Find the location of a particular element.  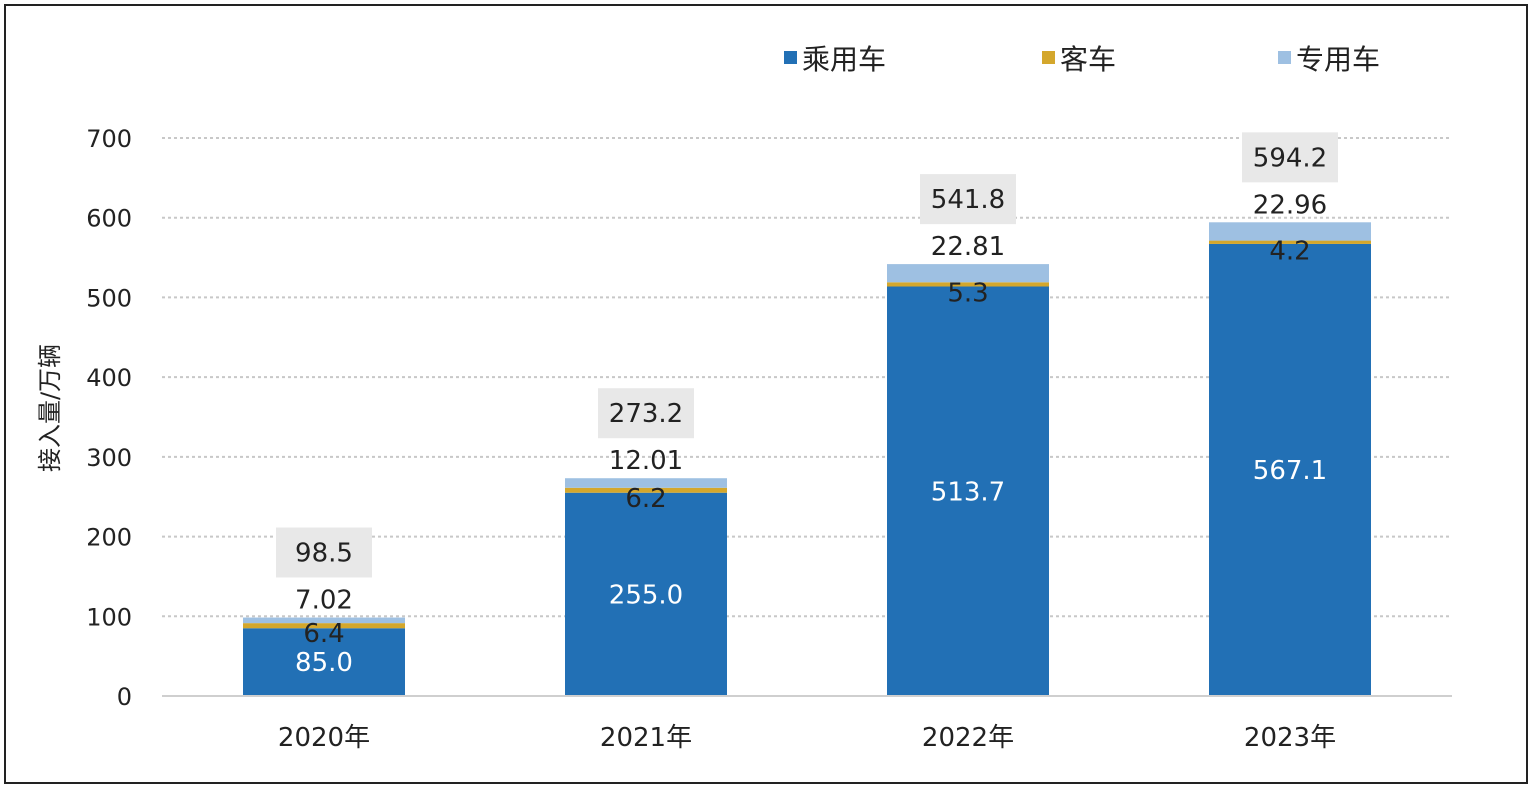

y-tick-label: 400 is located at coordinates (109, 378).